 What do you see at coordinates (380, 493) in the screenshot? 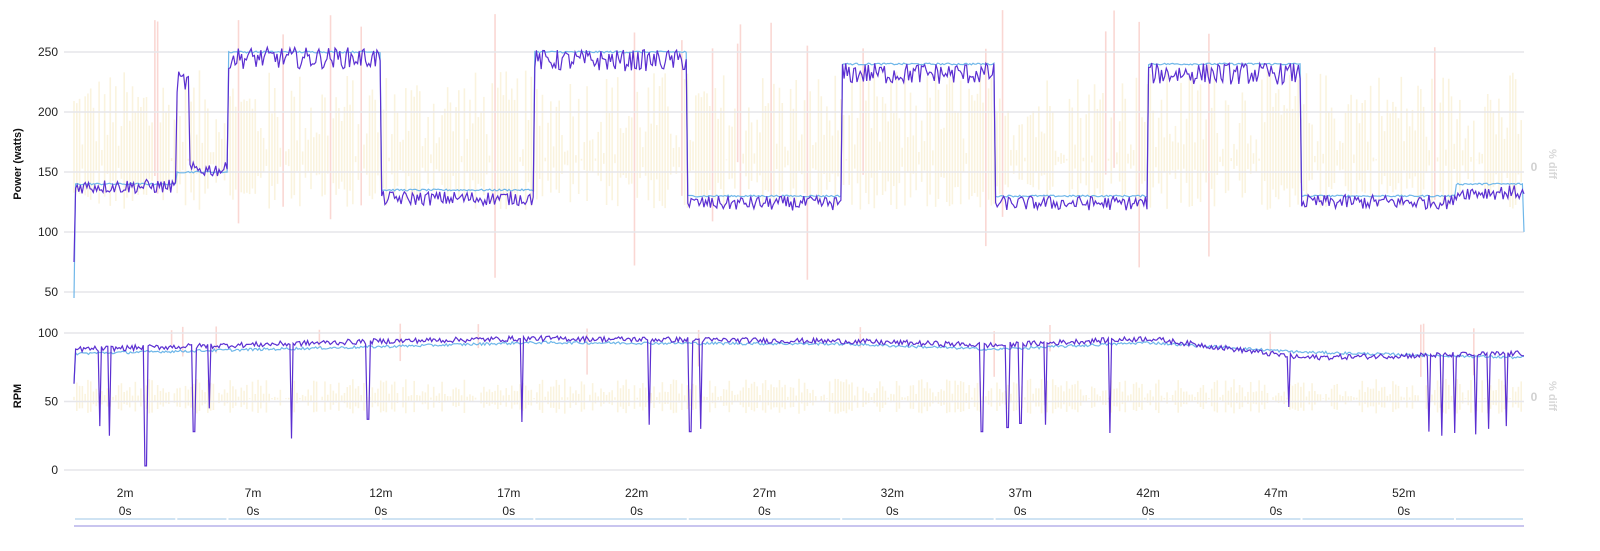
I see `x-tick-label: 12m` at bounding box center [380, 493].